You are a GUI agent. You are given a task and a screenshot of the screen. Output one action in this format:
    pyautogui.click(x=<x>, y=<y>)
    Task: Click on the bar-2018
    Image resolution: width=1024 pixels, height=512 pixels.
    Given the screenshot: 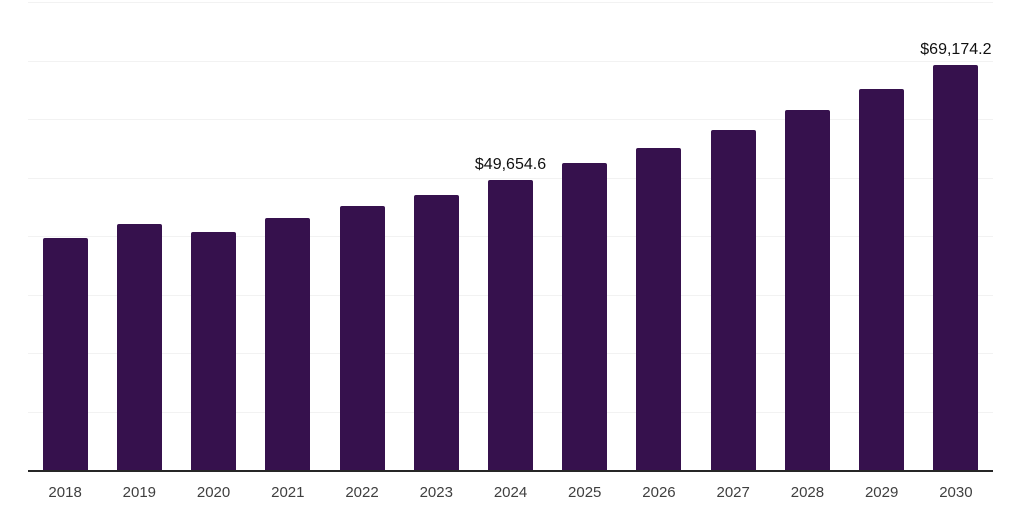 What is the action you would take?
    pyautogui.click(x=65, y=354)
    